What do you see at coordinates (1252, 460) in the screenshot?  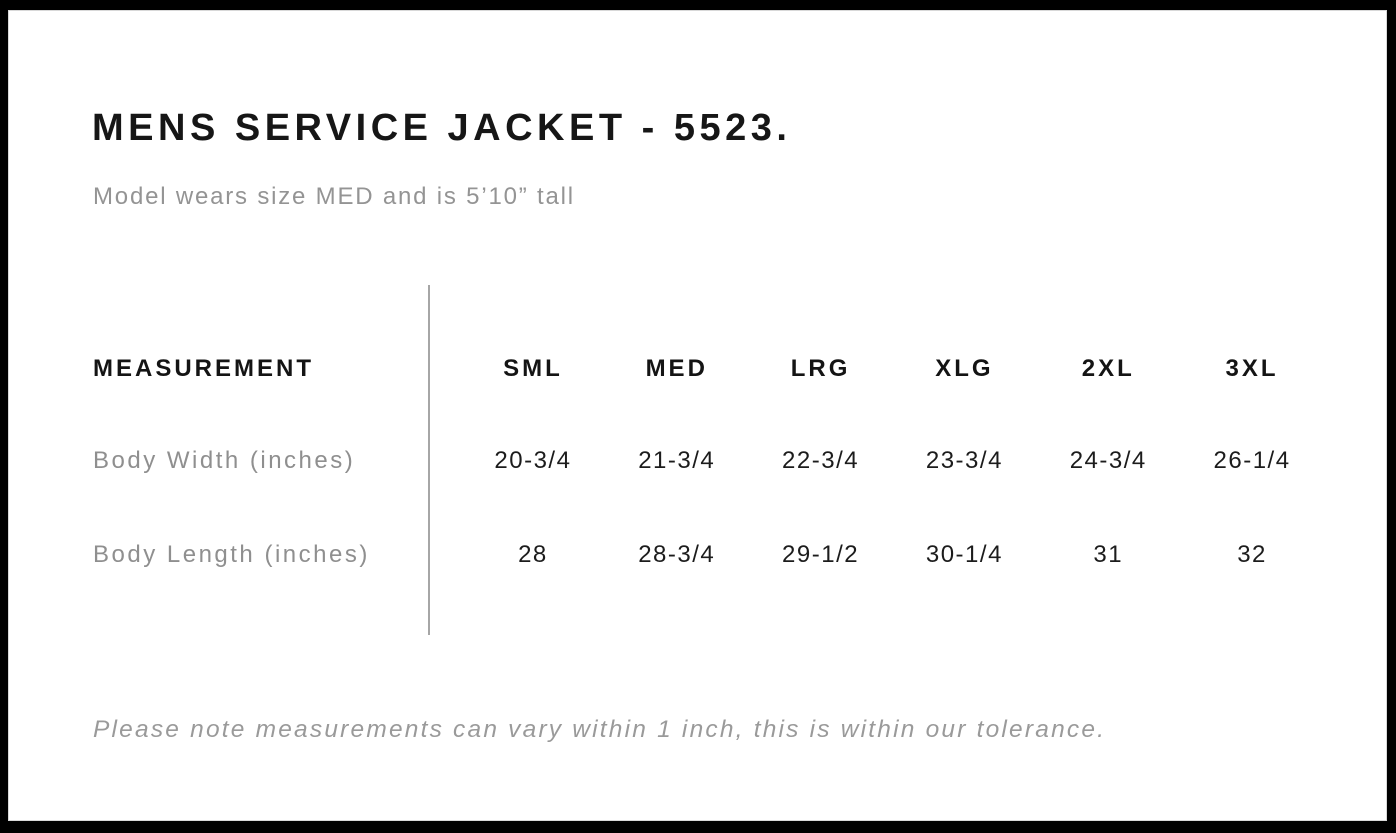 I see `body-width-3xl-value: 26-1/4` at bounding box center [1252, 460].